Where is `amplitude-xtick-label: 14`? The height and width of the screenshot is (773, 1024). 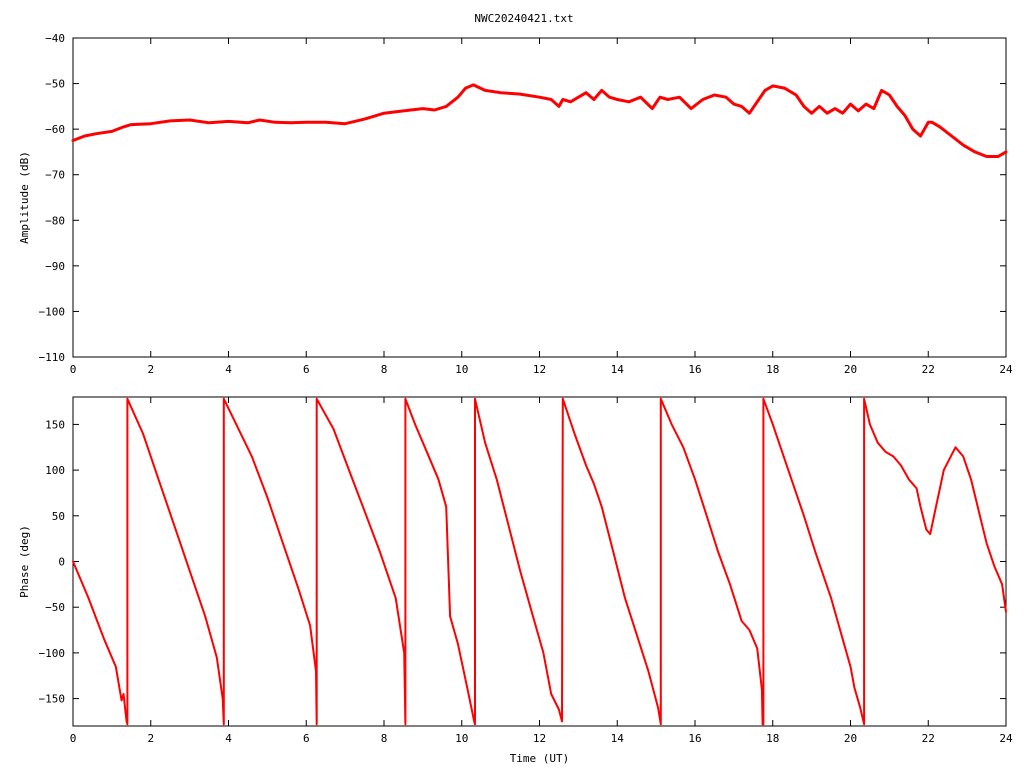
amplitude-xtick-label: 14 is located at coordinates (618, 369).